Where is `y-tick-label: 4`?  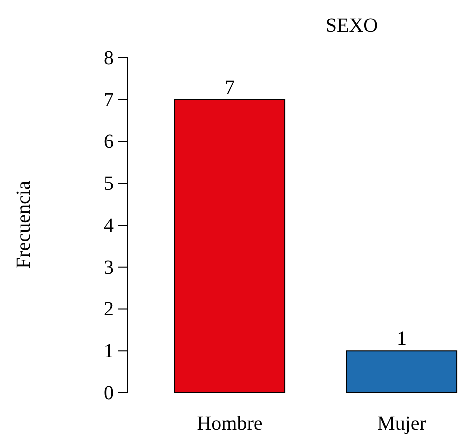 y-tick-label: 4 is located at coordinates (109, 225).